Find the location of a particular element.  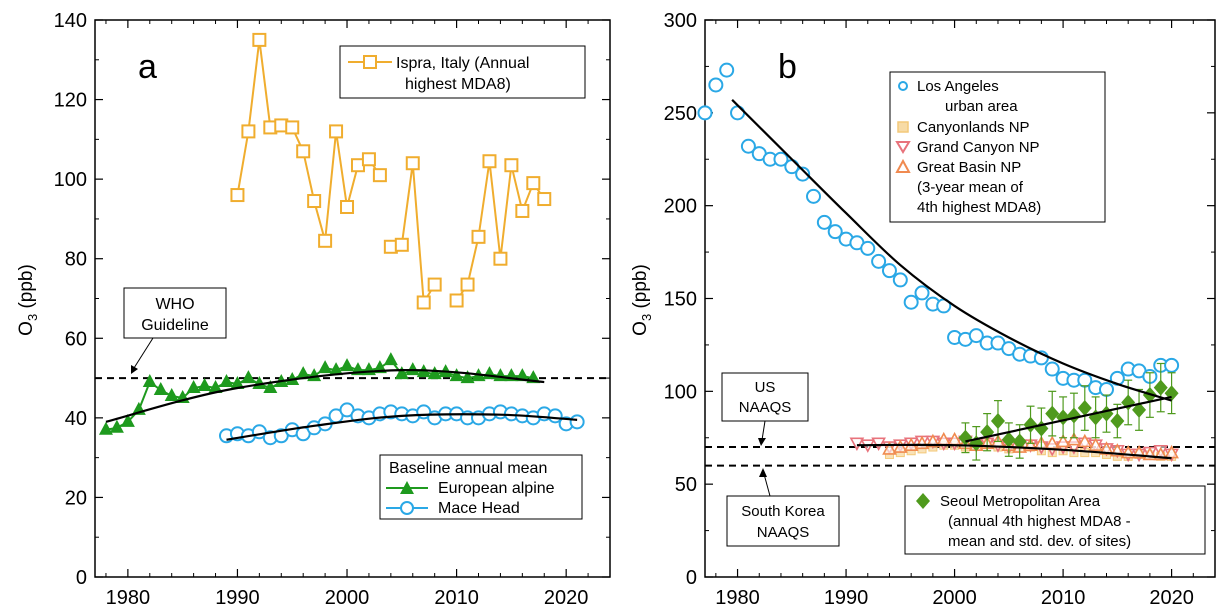

us-naaqs-label-line1: US is located at coordinates (765, 387).